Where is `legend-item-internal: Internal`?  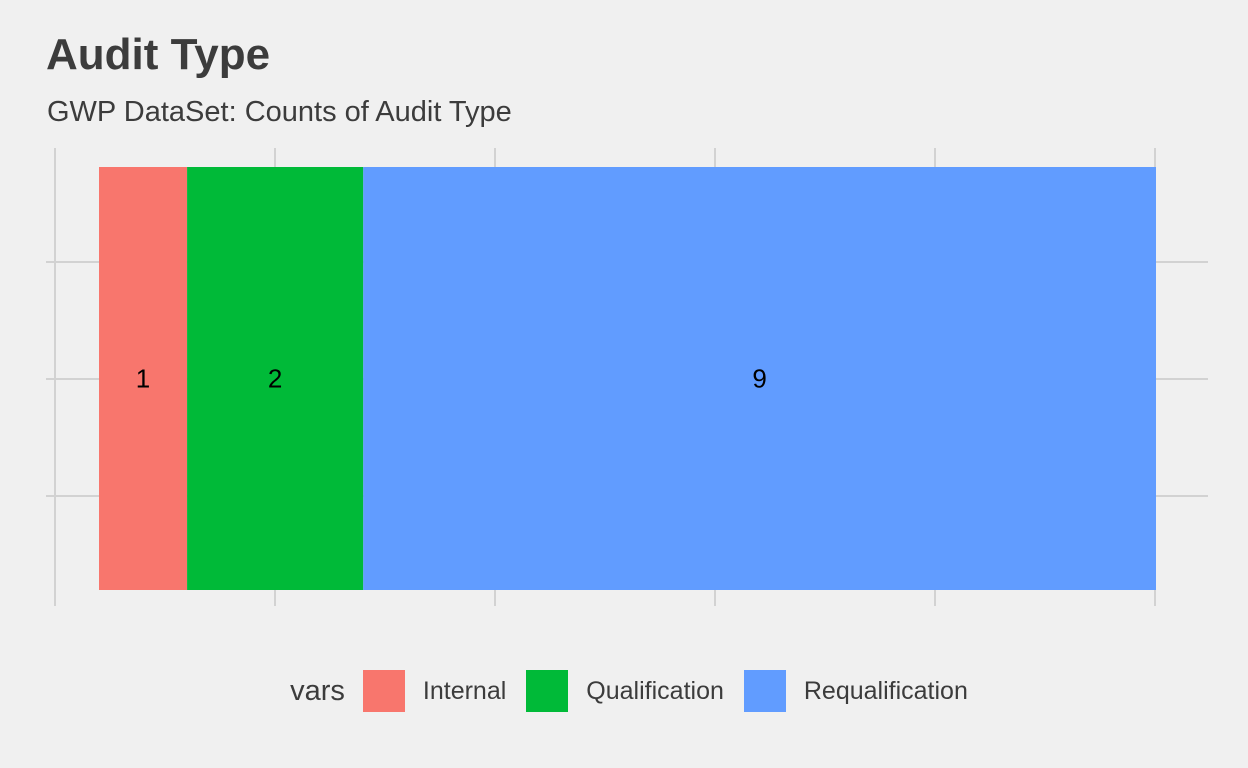 legend-item-internal: Internal is located at coordinates (434, 691).